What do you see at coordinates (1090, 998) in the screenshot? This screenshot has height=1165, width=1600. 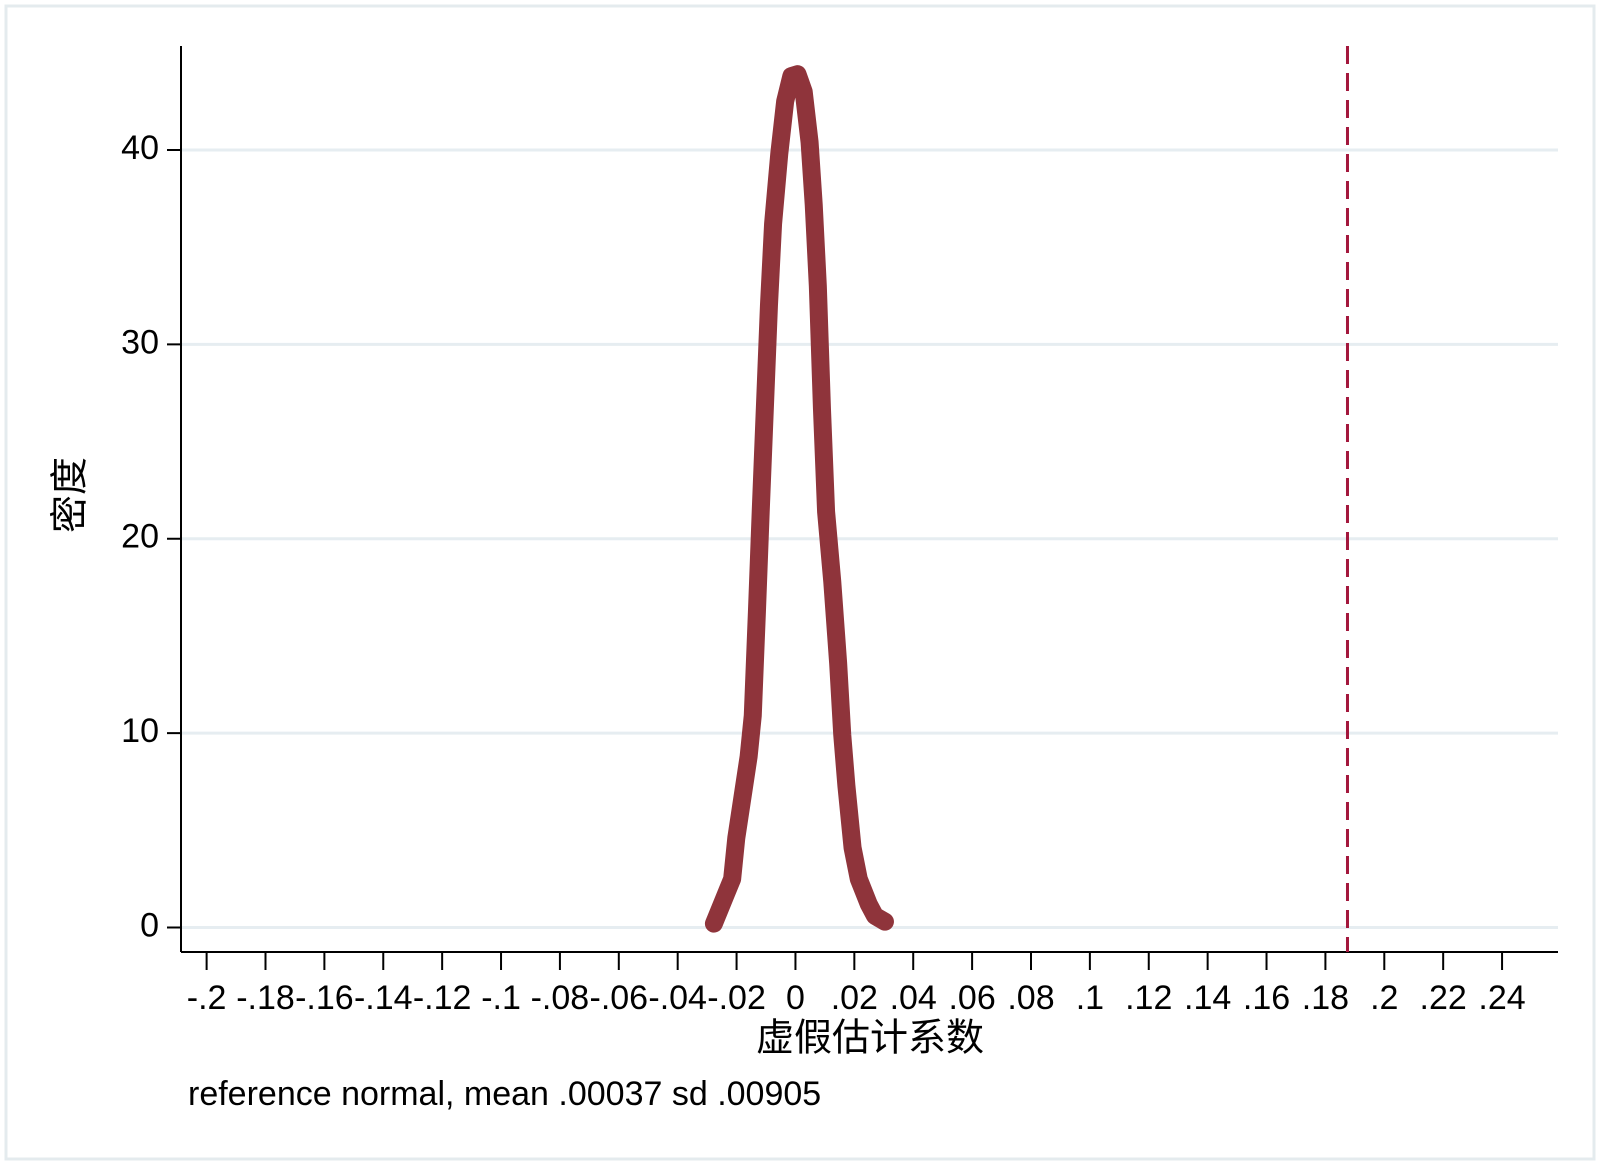 I see `x-tick-label: .1` at bounding box center [1090, 998].